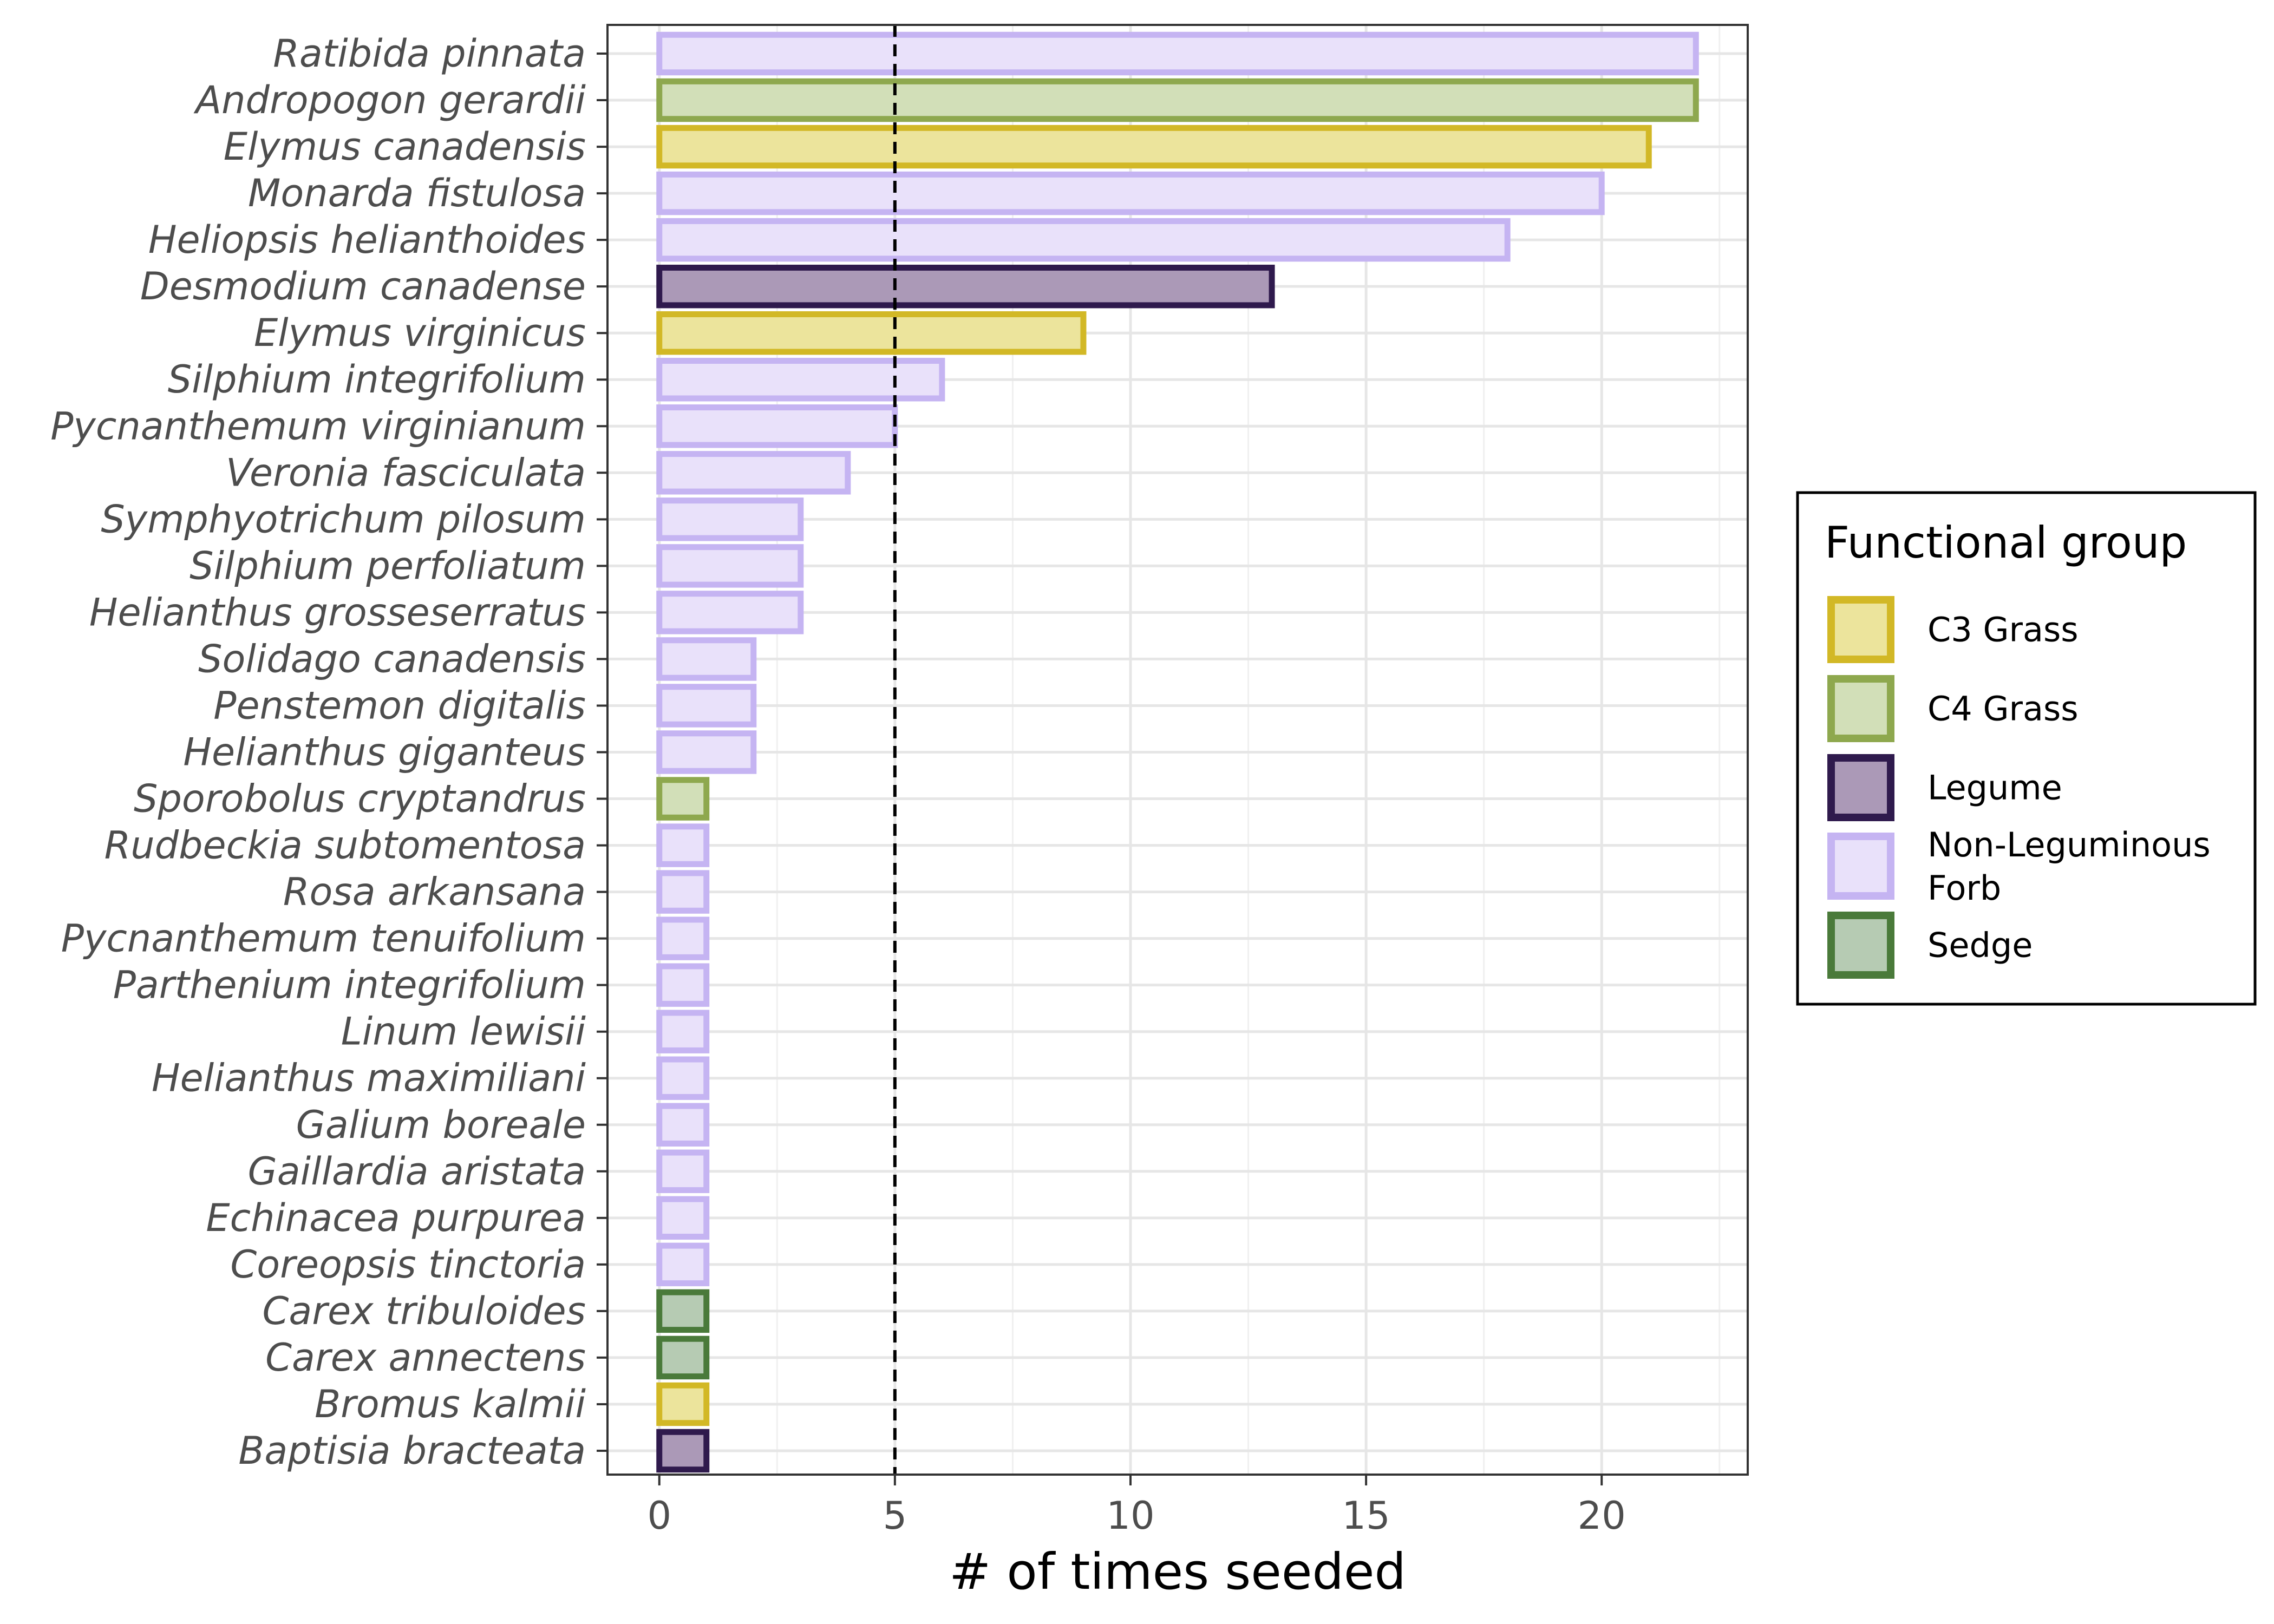 This screenshot has height=1624, width=2274. What do you see at coordinates (1602, 1516) in the screenshot?
I see `x-tick-label: 20` at bounding box center [1602, 1516].